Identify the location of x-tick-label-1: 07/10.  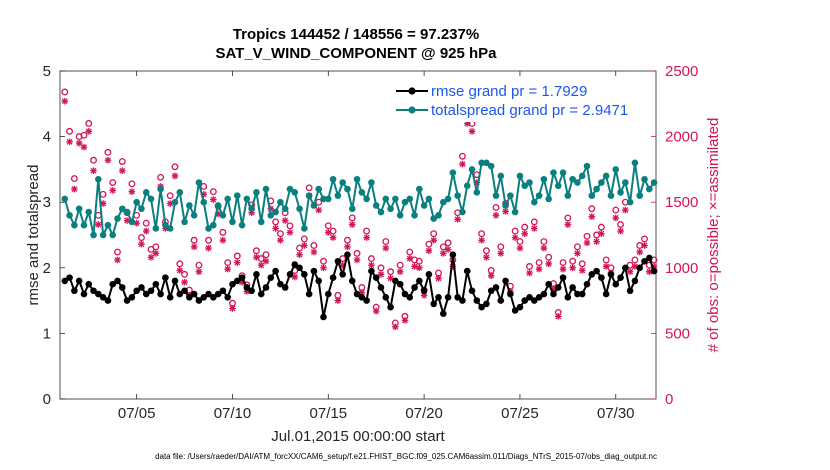
(233, 413).